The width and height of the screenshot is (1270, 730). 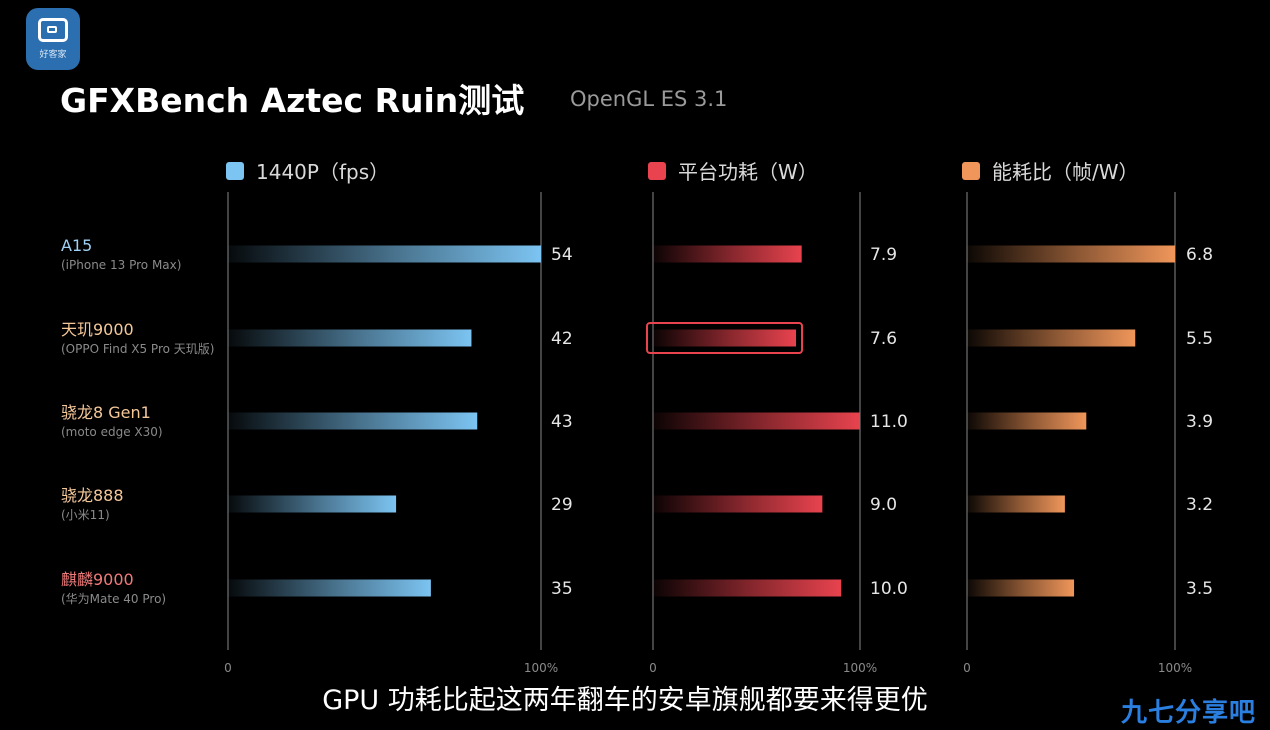 I want to click on category-device-label: (moto edge X30), so click(x=112, y=432).